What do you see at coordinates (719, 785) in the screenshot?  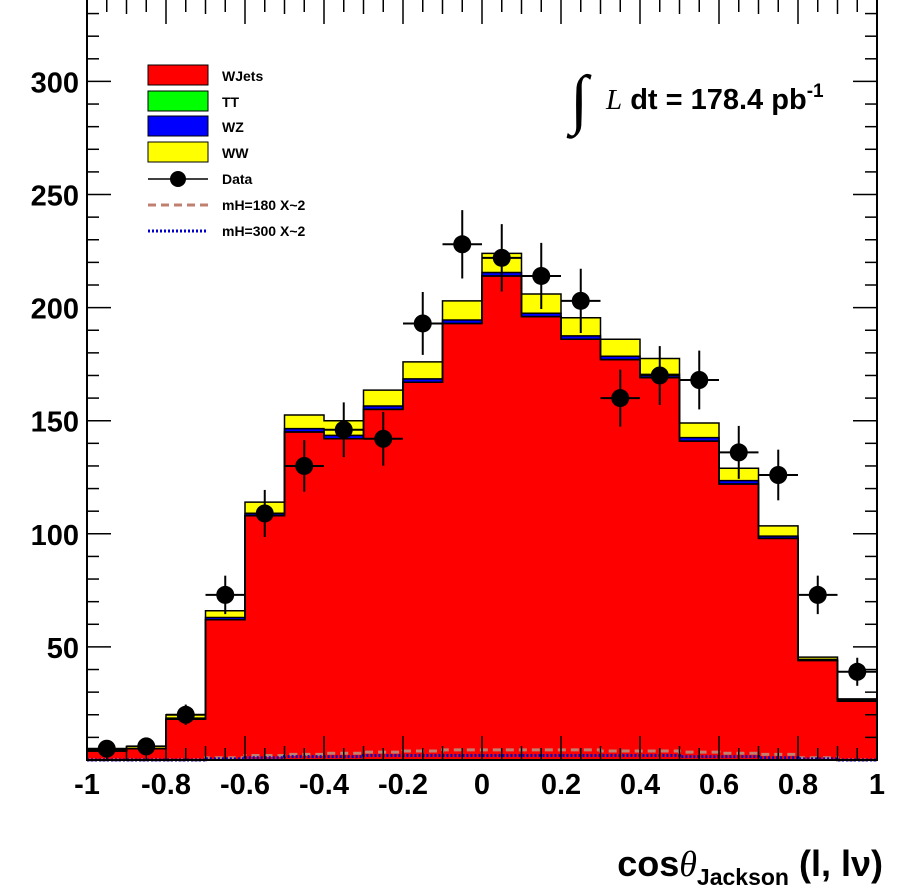 I see `x-tick-label: 0.6` at bounding box center [719, 785].